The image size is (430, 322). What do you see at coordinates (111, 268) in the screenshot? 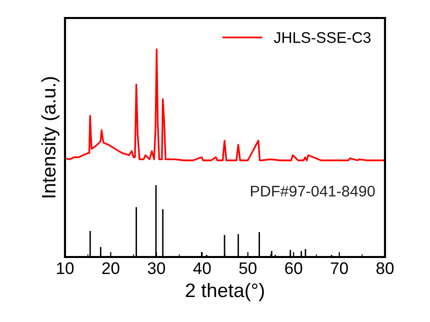
I see `x-tick-label: 20` at bounding box center [111, 268].